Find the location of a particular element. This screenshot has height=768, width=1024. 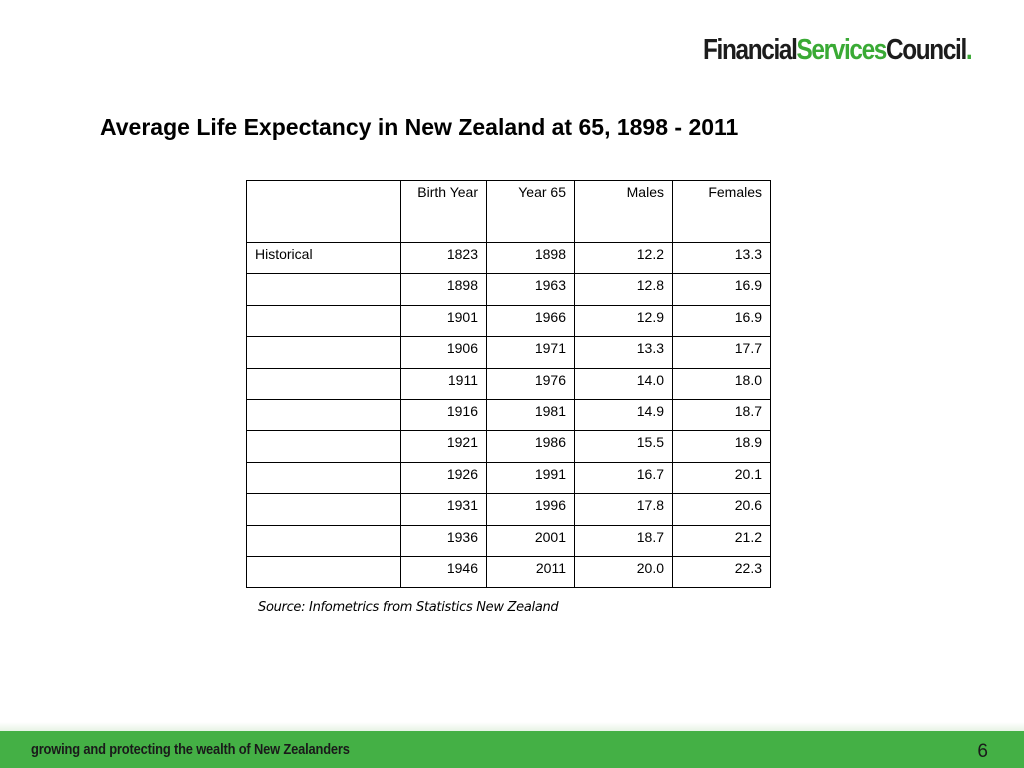

cell-females: 18.7 is located at coordinates (721, 415).